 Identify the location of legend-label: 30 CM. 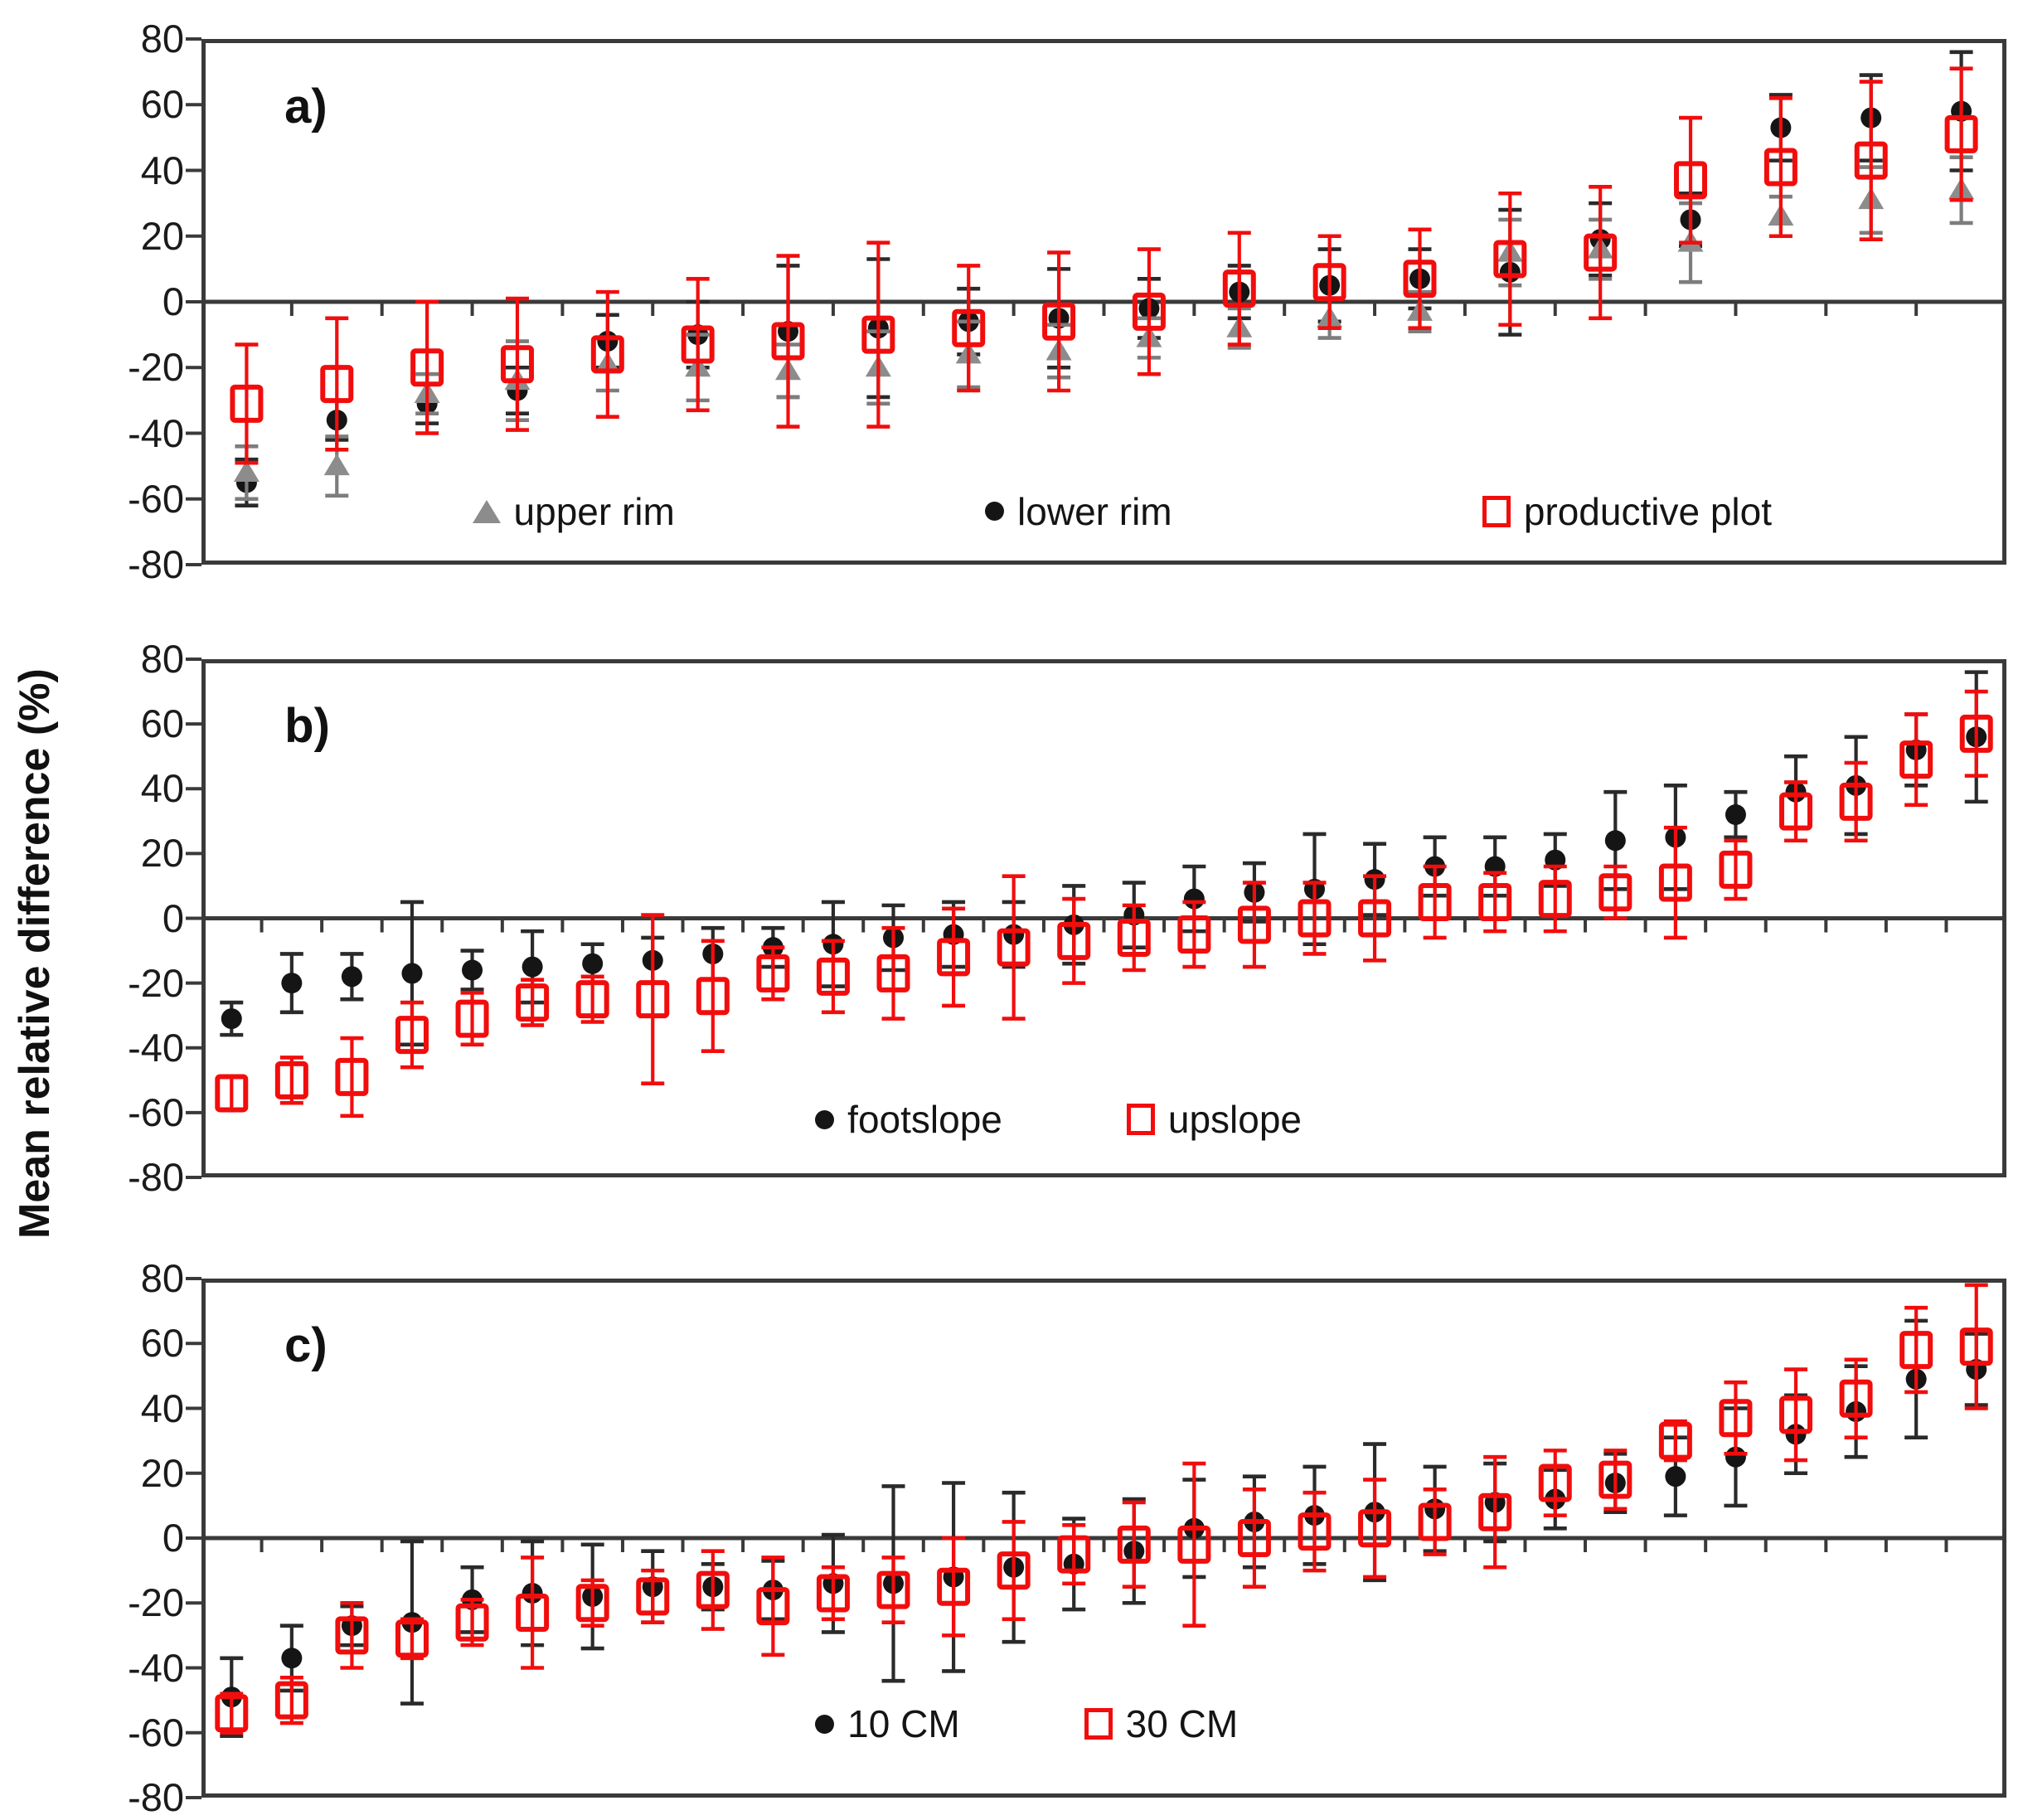
(1182, 1724).